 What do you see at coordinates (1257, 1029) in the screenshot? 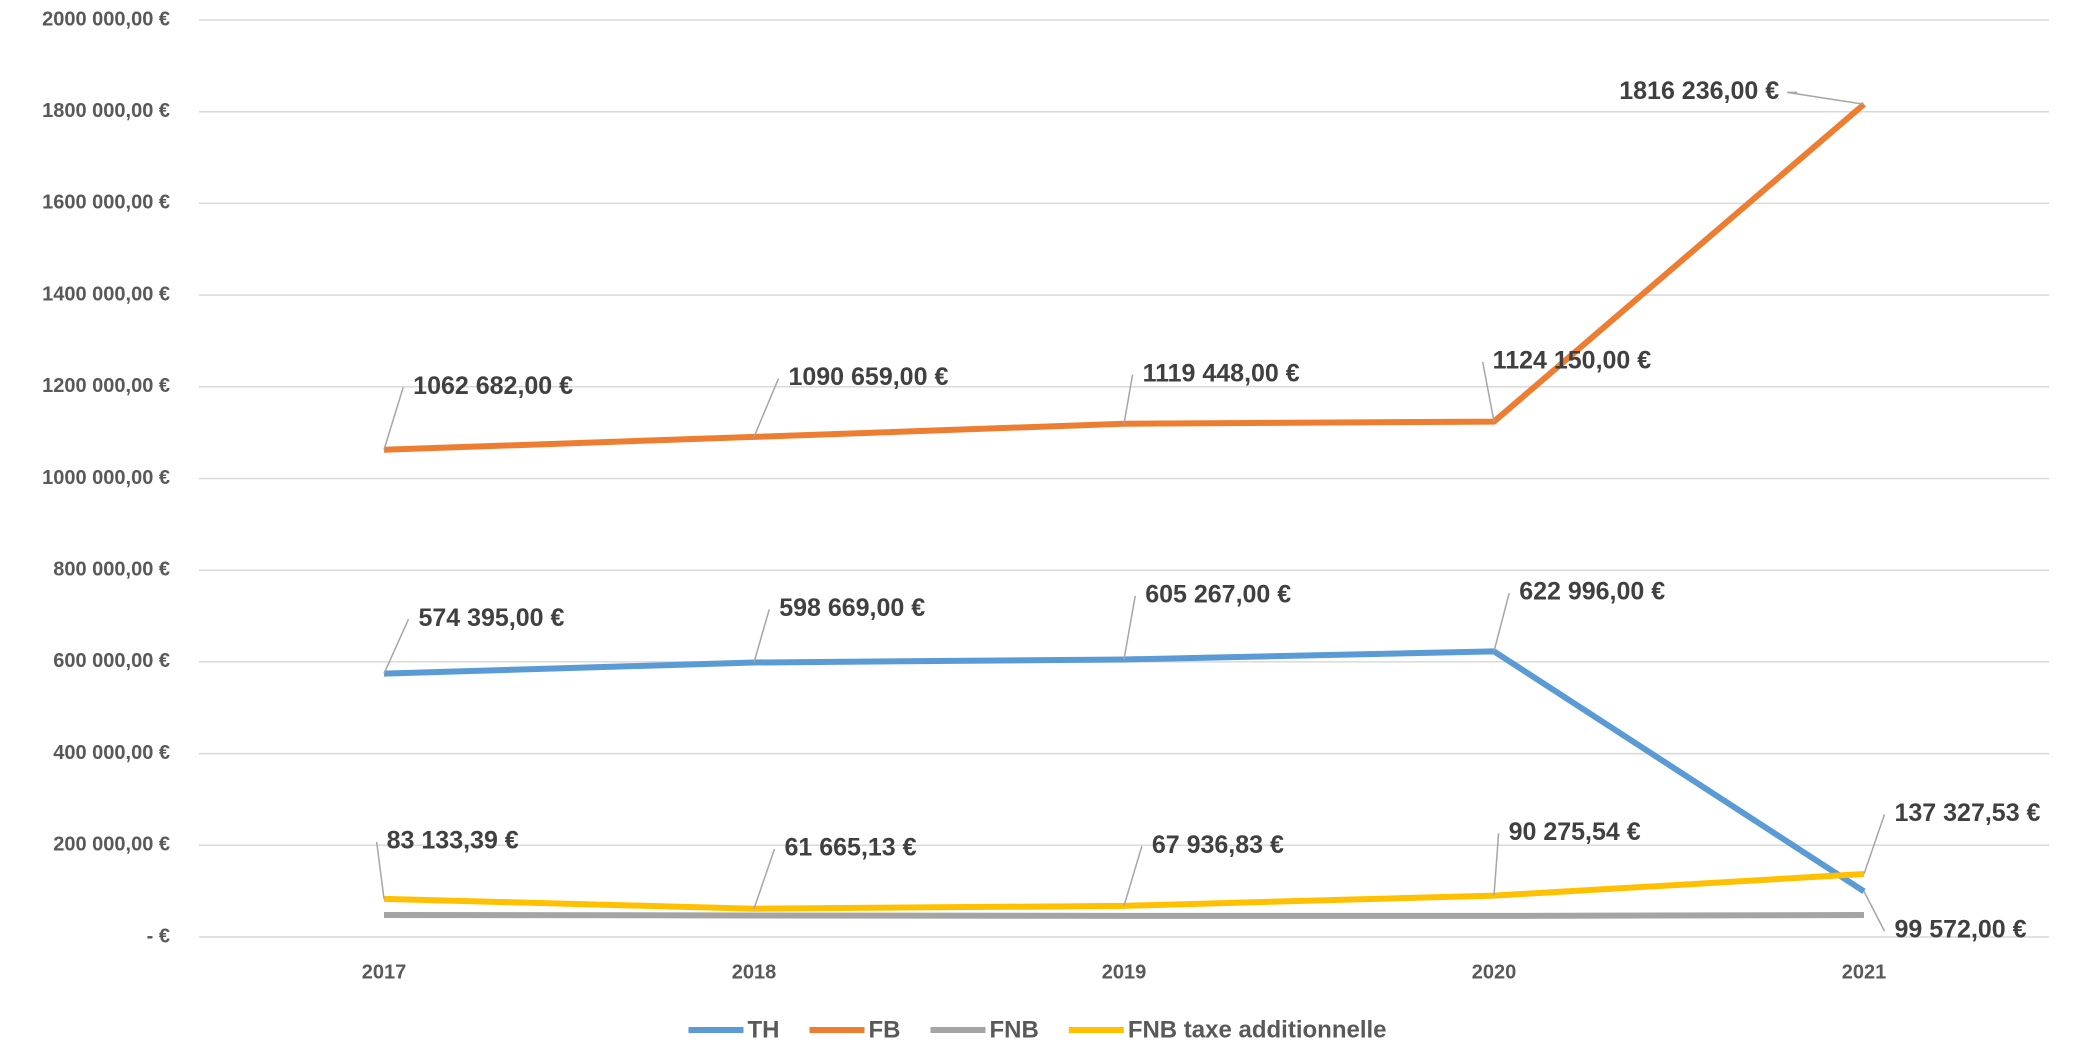
I see `legend-label: FNB taxe additionnelle` at bounding box center [1257, 1029].